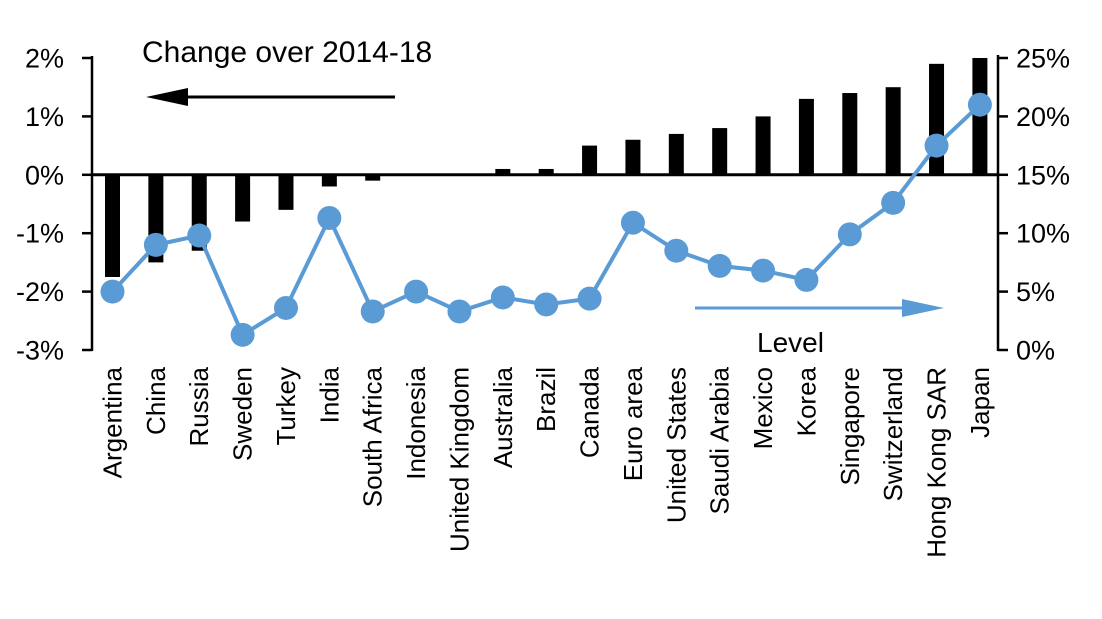 This screenshot has height=619, width=1102. I want to click on left-axis-tick-label: 1%, so click(44, 117).